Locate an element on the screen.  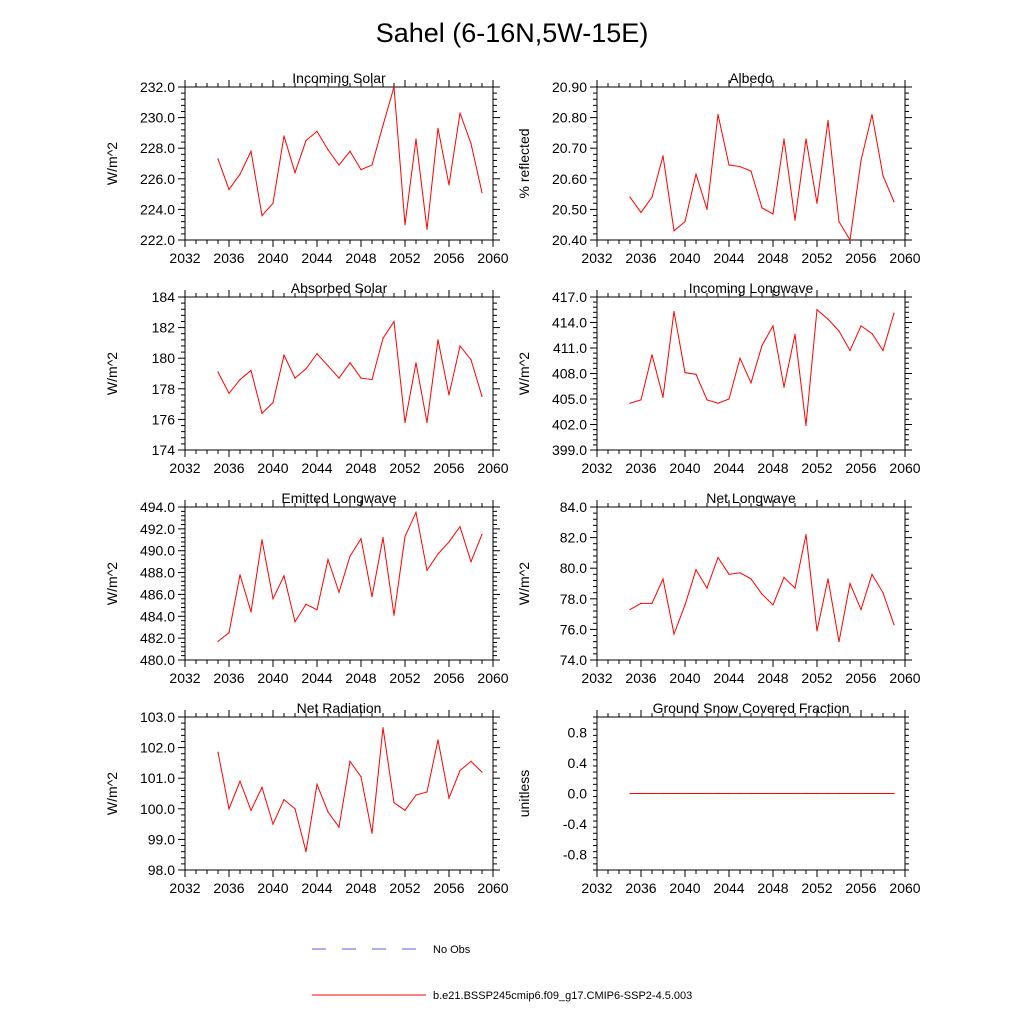
y-tick-label: 180 is located at coordinates (164, 358).